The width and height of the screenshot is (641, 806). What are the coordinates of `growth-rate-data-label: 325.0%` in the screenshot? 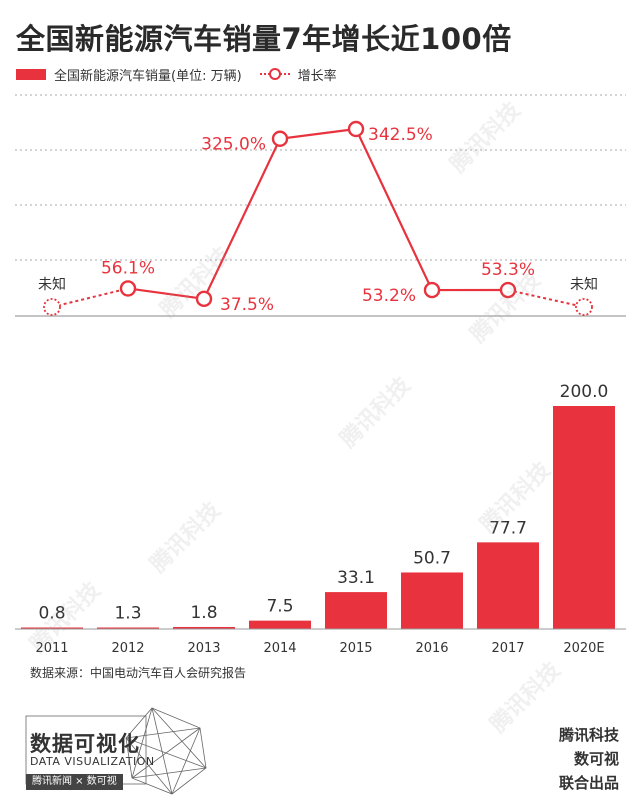 It's located at (233, 145).